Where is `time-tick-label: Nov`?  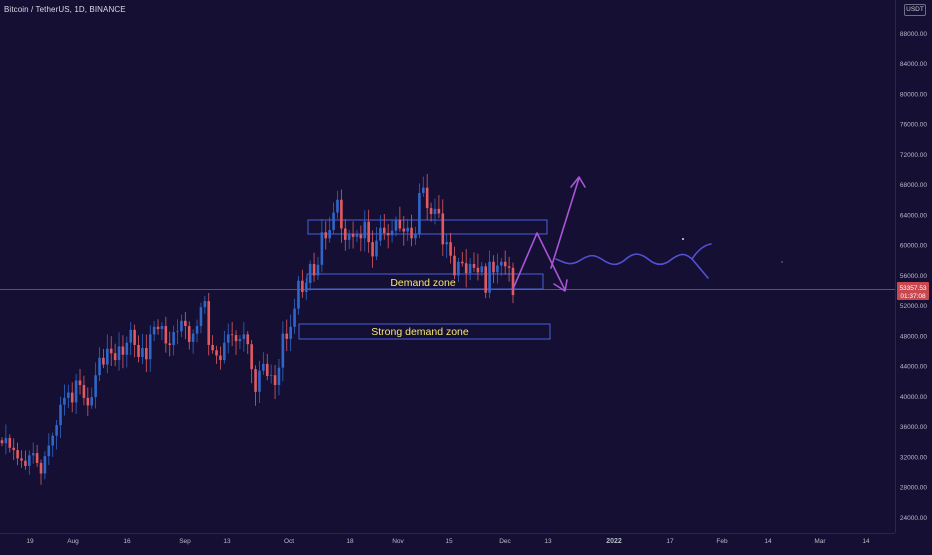 time-tick-label: Nov is located at coordinates (398, 541).